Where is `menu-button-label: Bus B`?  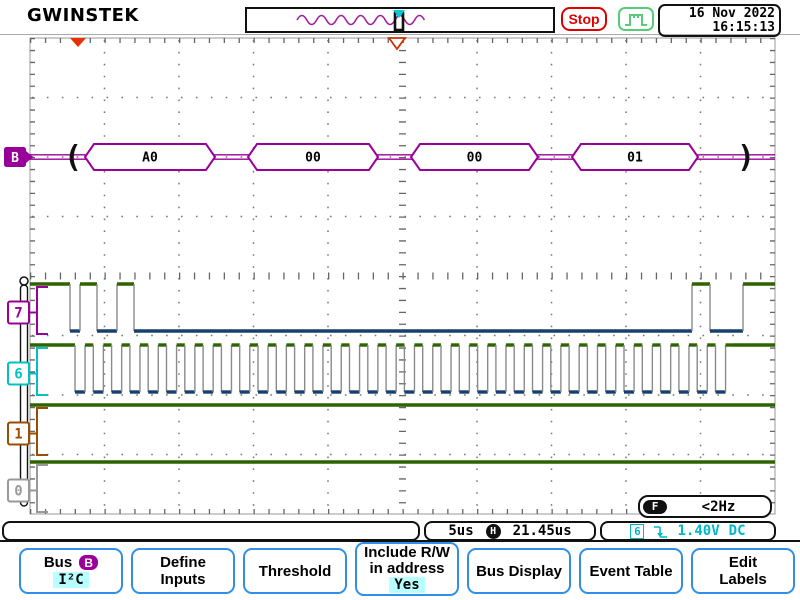
menu-button-label: Bus B is located at coordinates (71, 562).